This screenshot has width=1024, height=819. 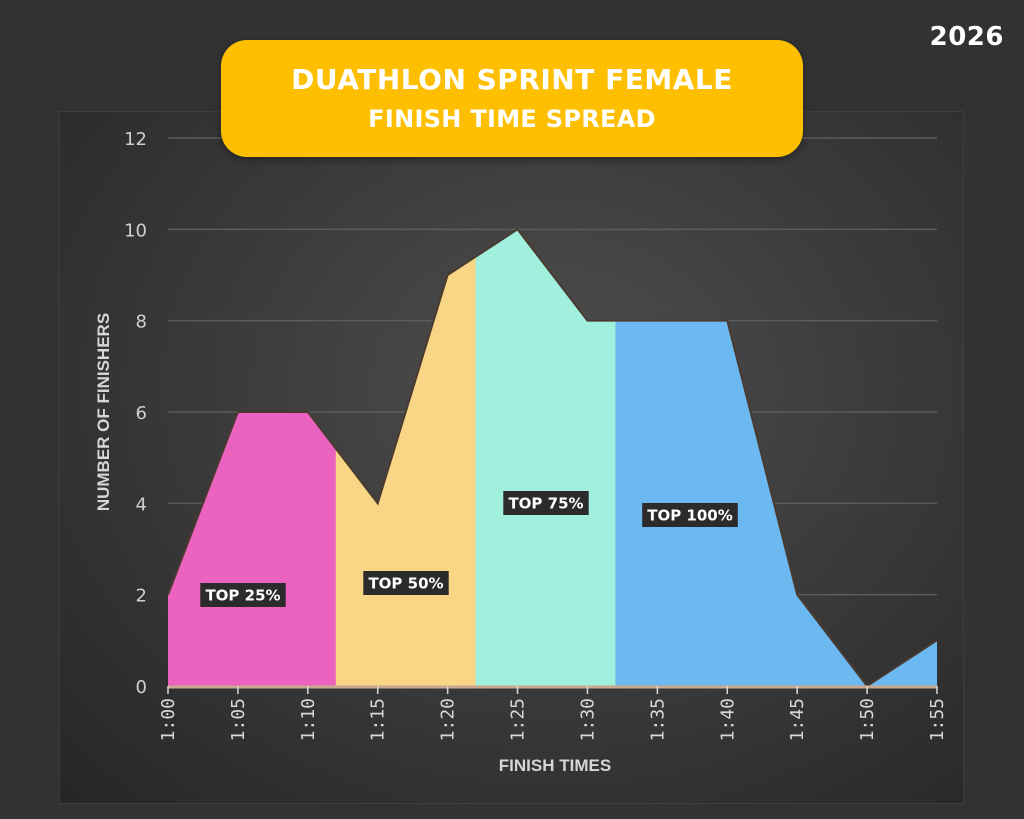 I want to click on y-tick-label: 10, so click(x=135, y=230).